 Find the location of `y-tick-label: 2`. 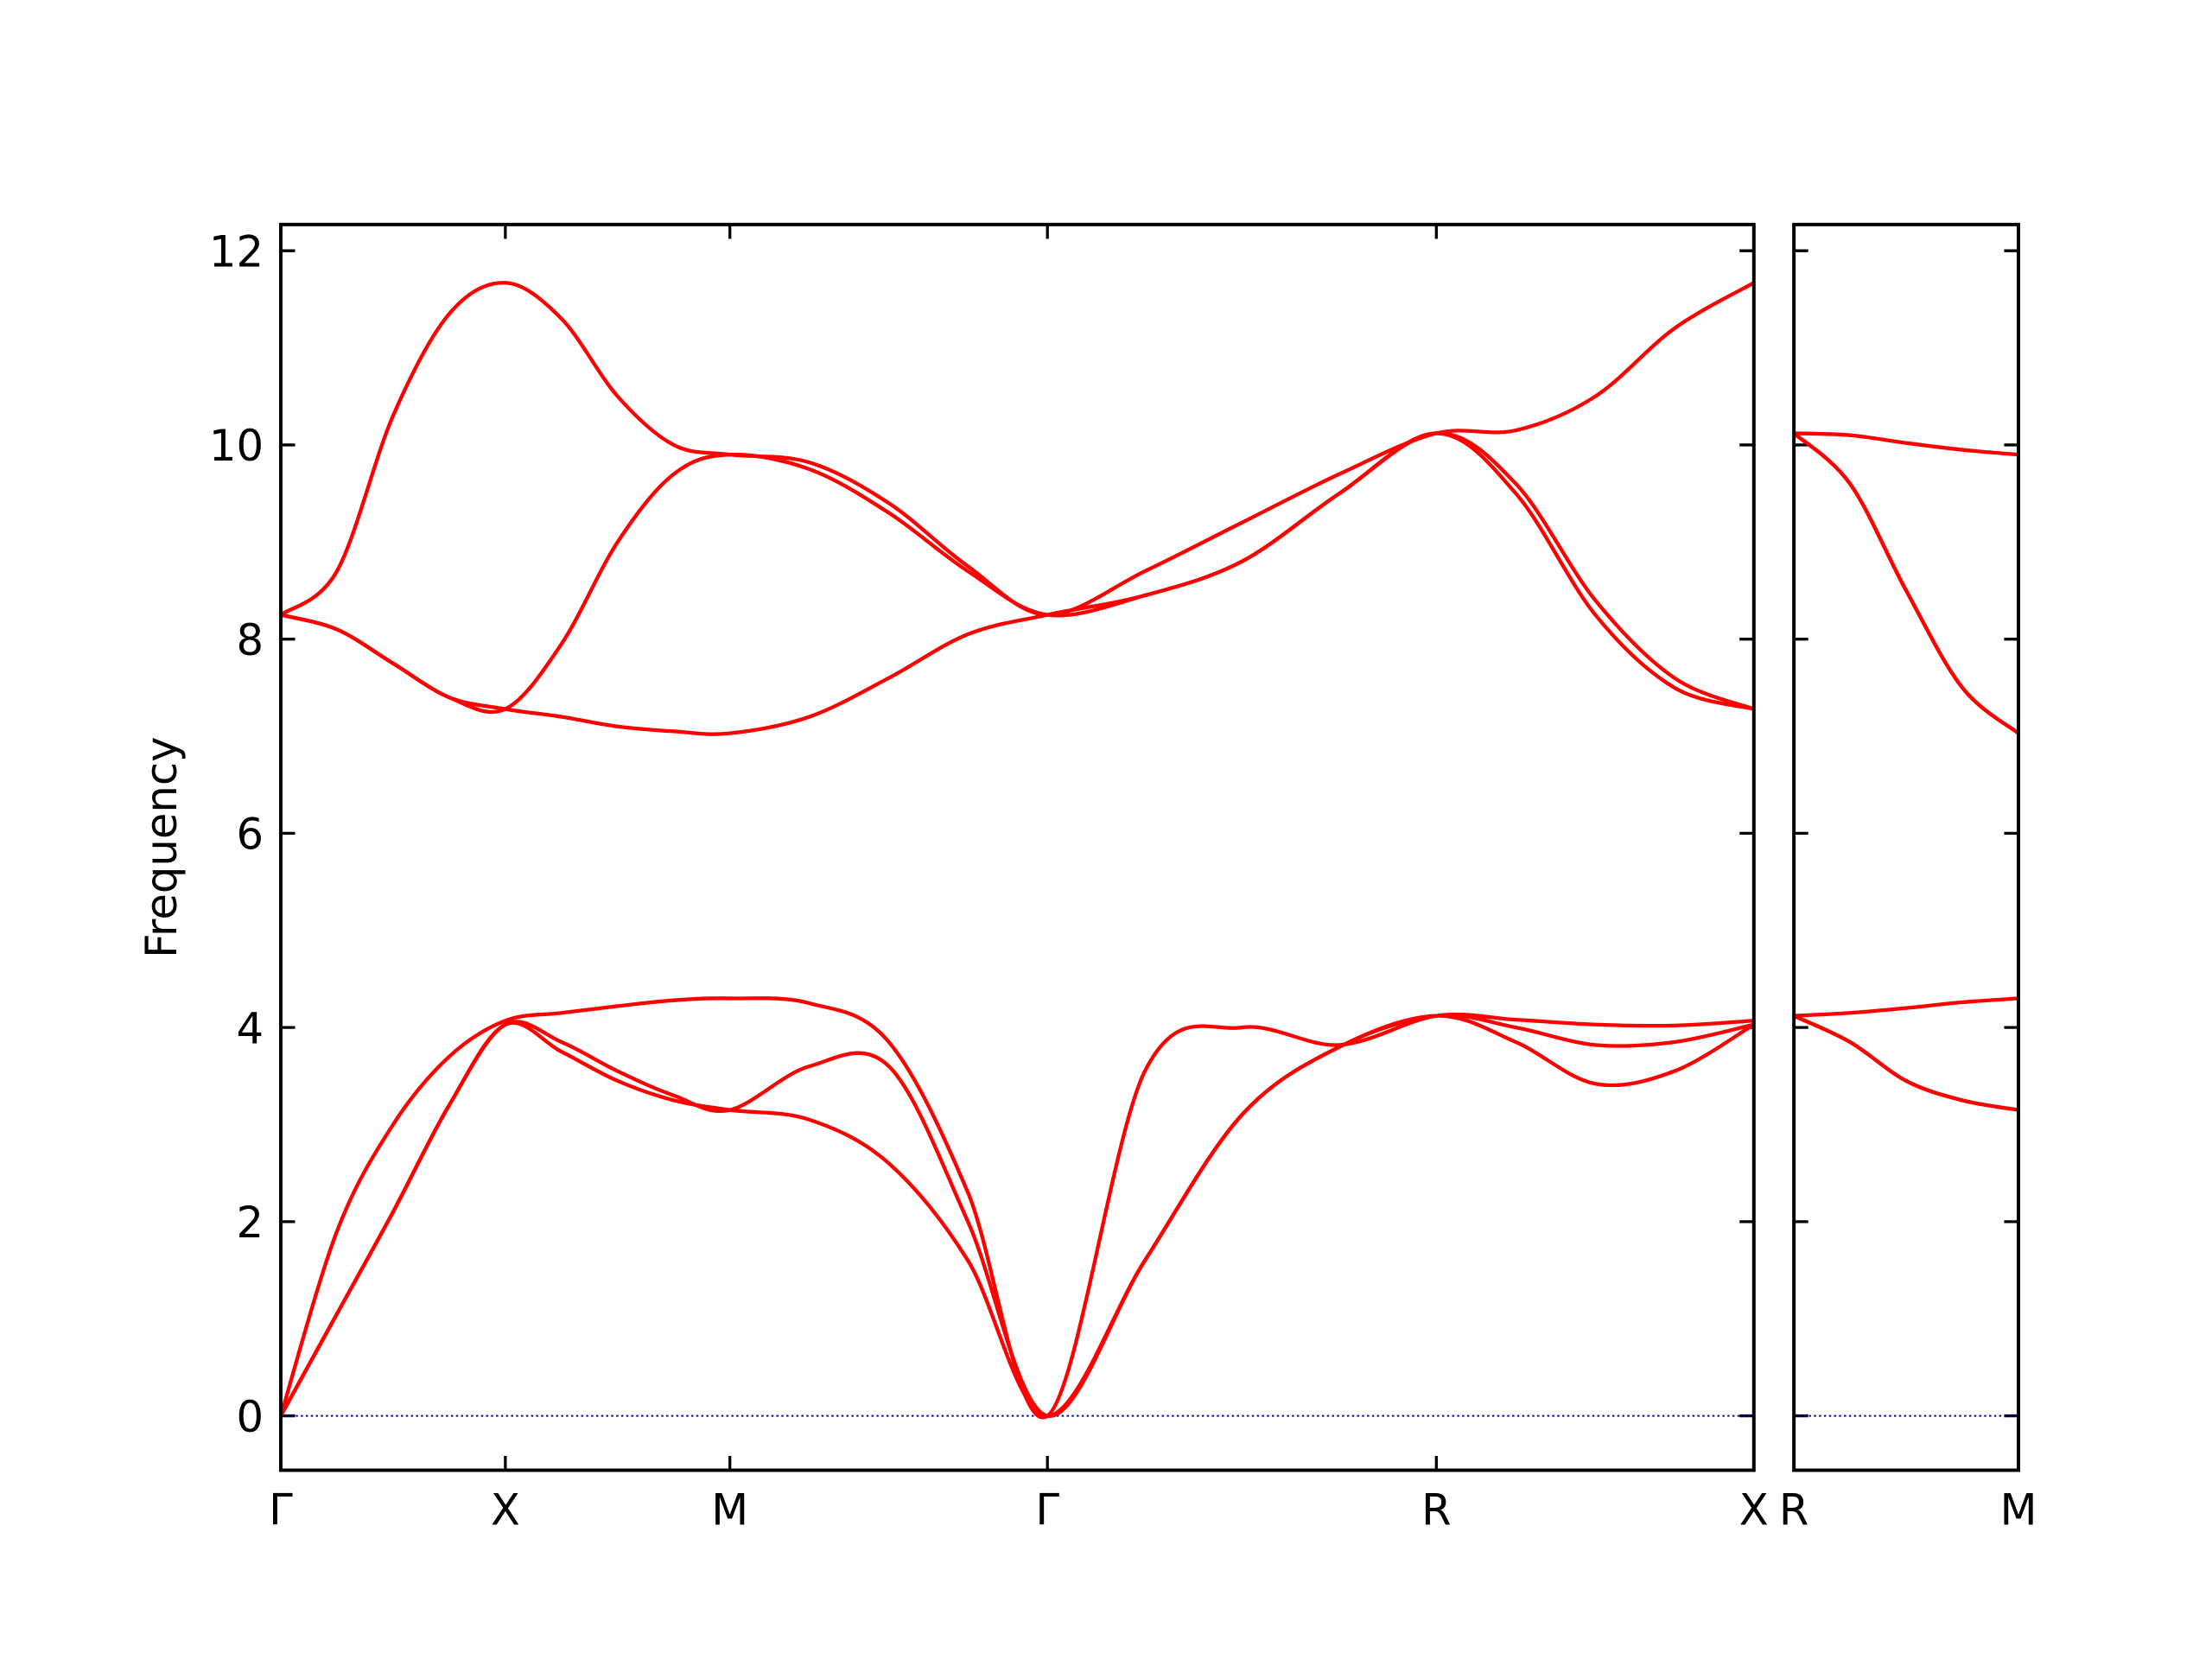

y-tick-label: 2 is located at coordinates (250, 1223).